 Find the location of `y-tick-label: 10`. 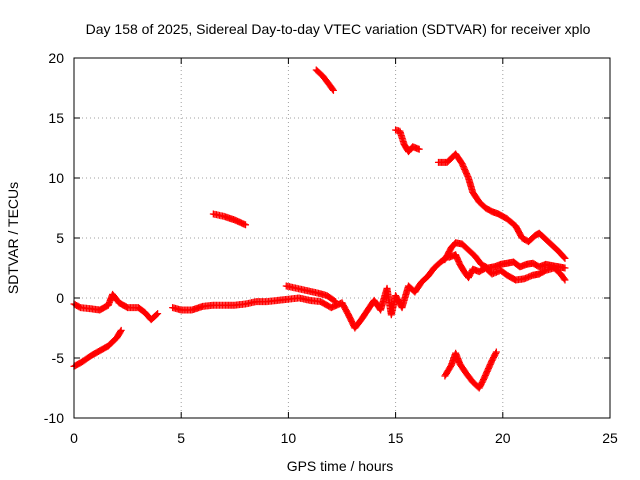

y-tick-label: 10 is located at coordinates (56, 178).